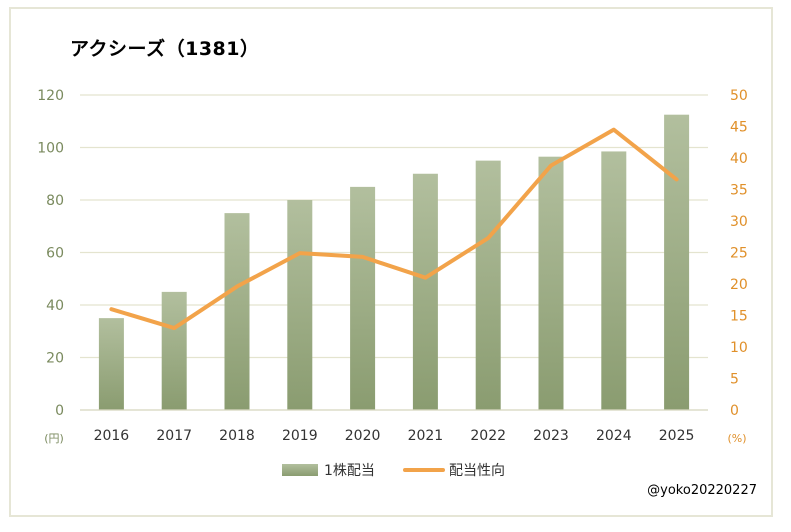  I want to click on y-right-tick-label: 5, so click(734, 380).